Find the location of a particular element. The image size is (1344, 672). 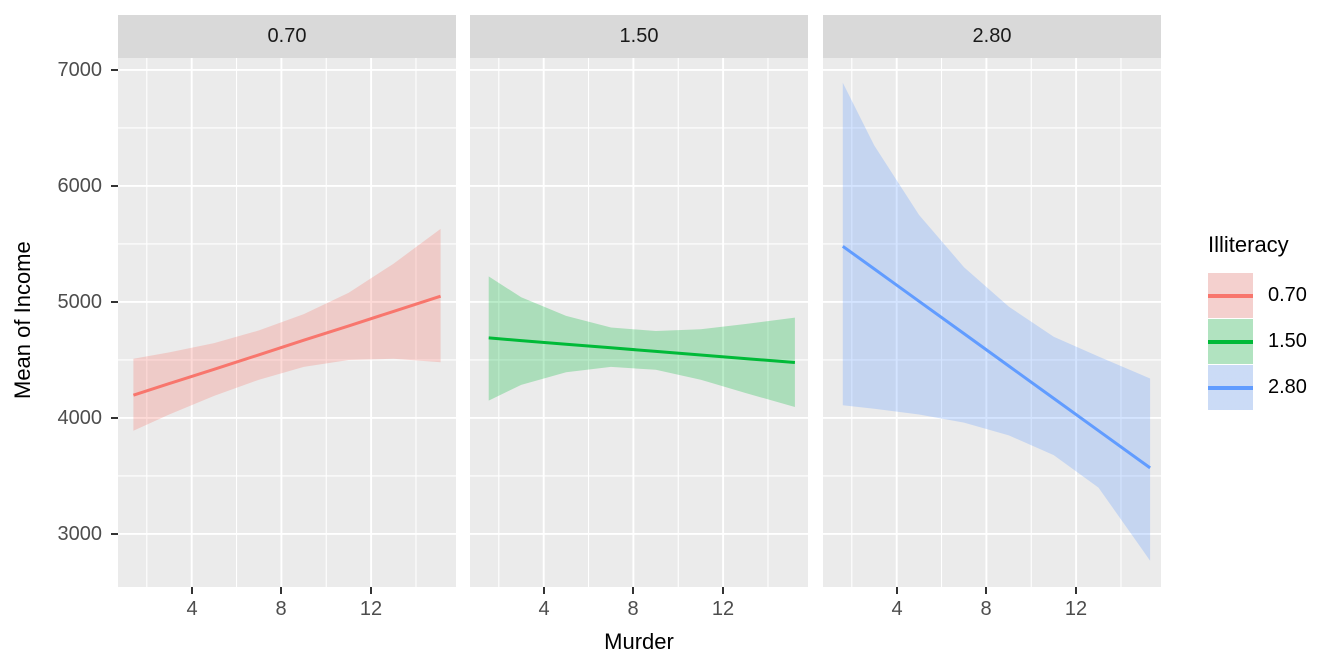

facet-label: 2.80 is located at coordinates (992, 36).